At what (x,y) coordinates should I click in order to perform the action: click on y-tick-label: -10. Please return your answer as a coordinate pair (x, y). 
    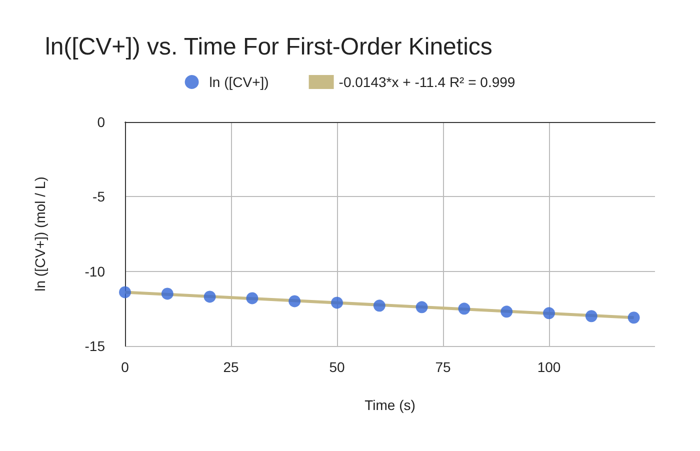
    Looking at the image, I should click on (95, 271).